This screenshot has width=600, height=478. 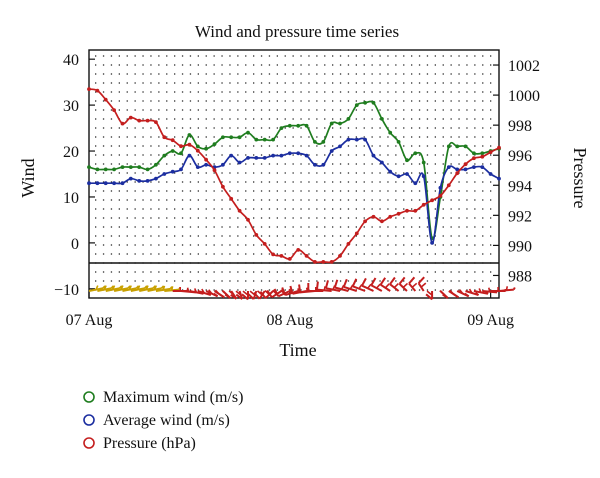 I want to click on y-left-tick-label: 20, so click(x=71, y=152).